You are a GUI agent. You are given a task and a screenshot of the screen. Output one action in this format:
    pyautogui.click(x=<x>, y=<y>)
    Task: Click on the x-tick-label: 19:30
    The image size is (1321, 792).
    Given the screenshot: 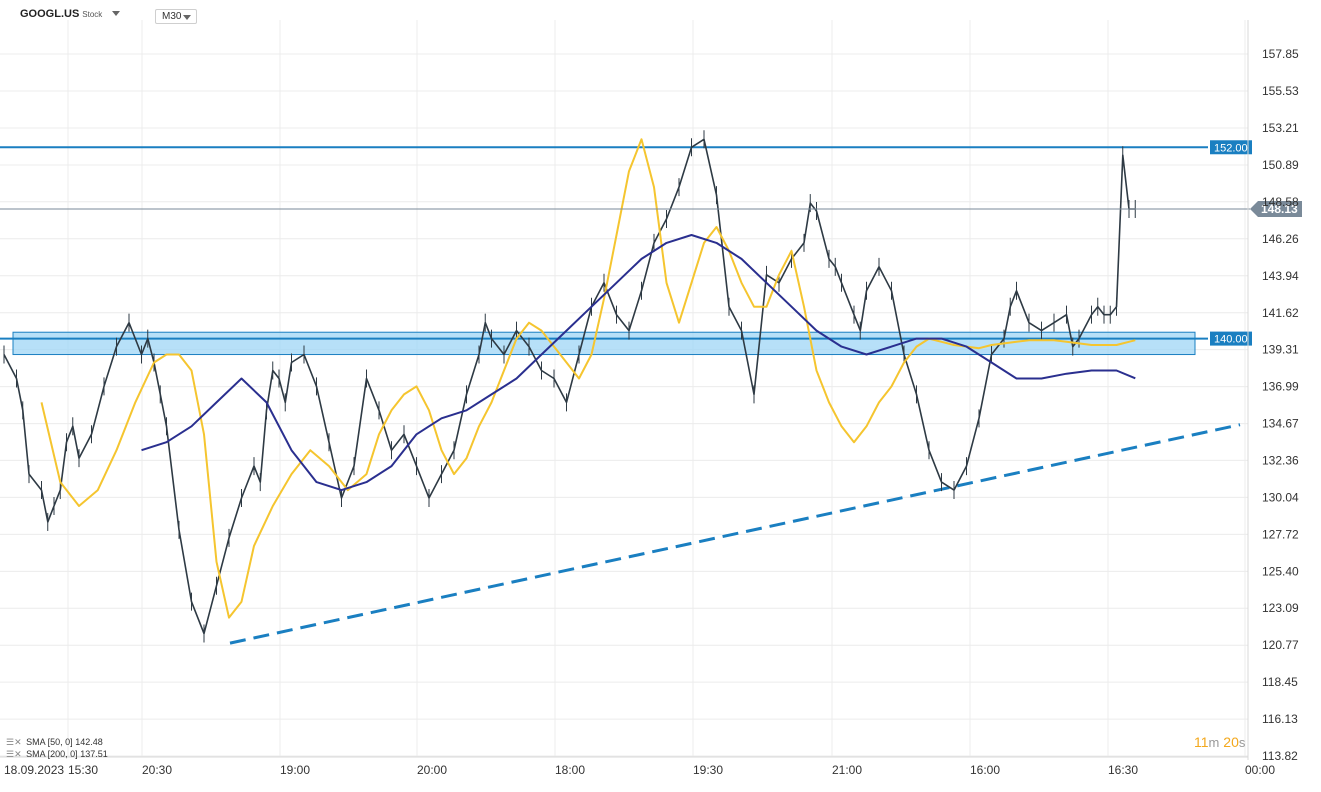 What is the action you would take?
    pyautogui.click(x=708, y=770)
    